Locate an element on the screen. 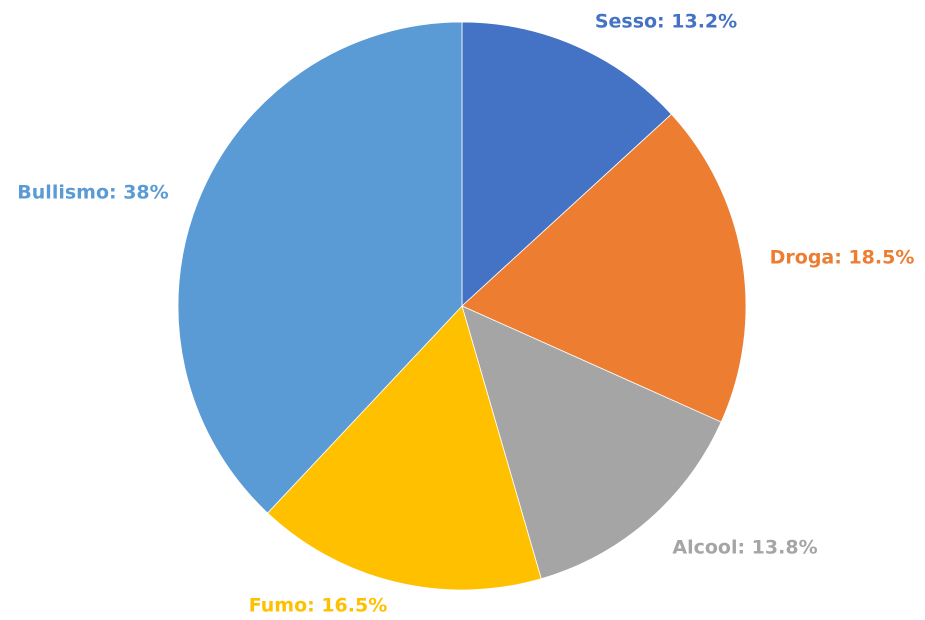 The image size is (925, 620). data-label-droga: Droga: 18.5% is located at coordinates (842, 258).